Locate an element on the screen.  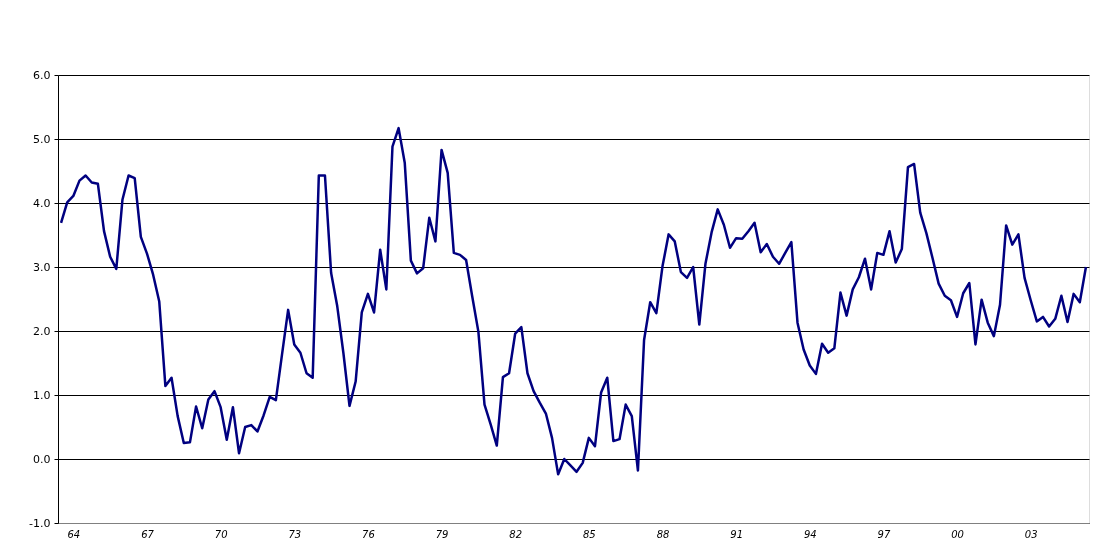
x-tick-label: 76 is located at coordinates (368, 534).